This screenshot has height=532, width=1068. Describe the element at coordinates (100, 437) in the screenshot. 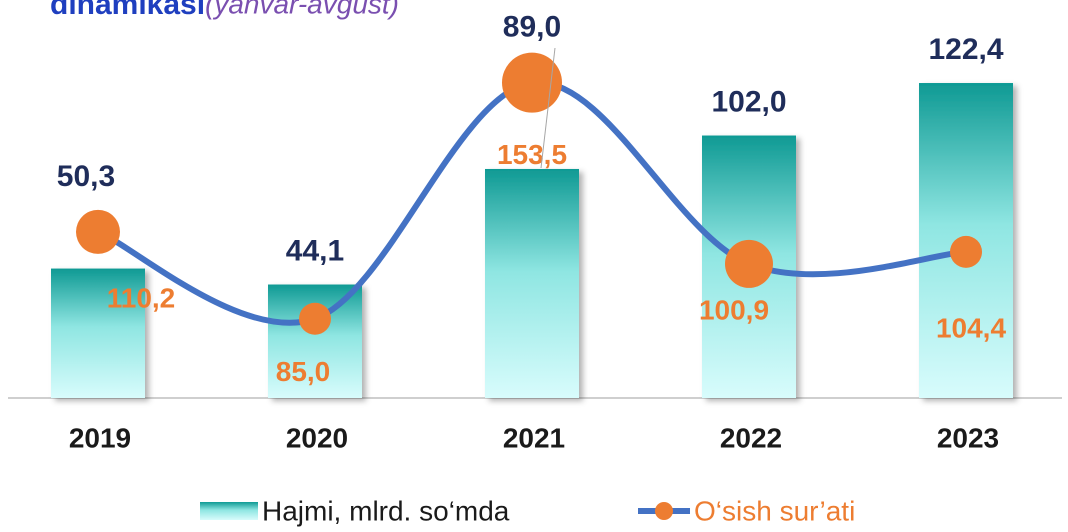

I see `x-tick-label: 2019` at that location.